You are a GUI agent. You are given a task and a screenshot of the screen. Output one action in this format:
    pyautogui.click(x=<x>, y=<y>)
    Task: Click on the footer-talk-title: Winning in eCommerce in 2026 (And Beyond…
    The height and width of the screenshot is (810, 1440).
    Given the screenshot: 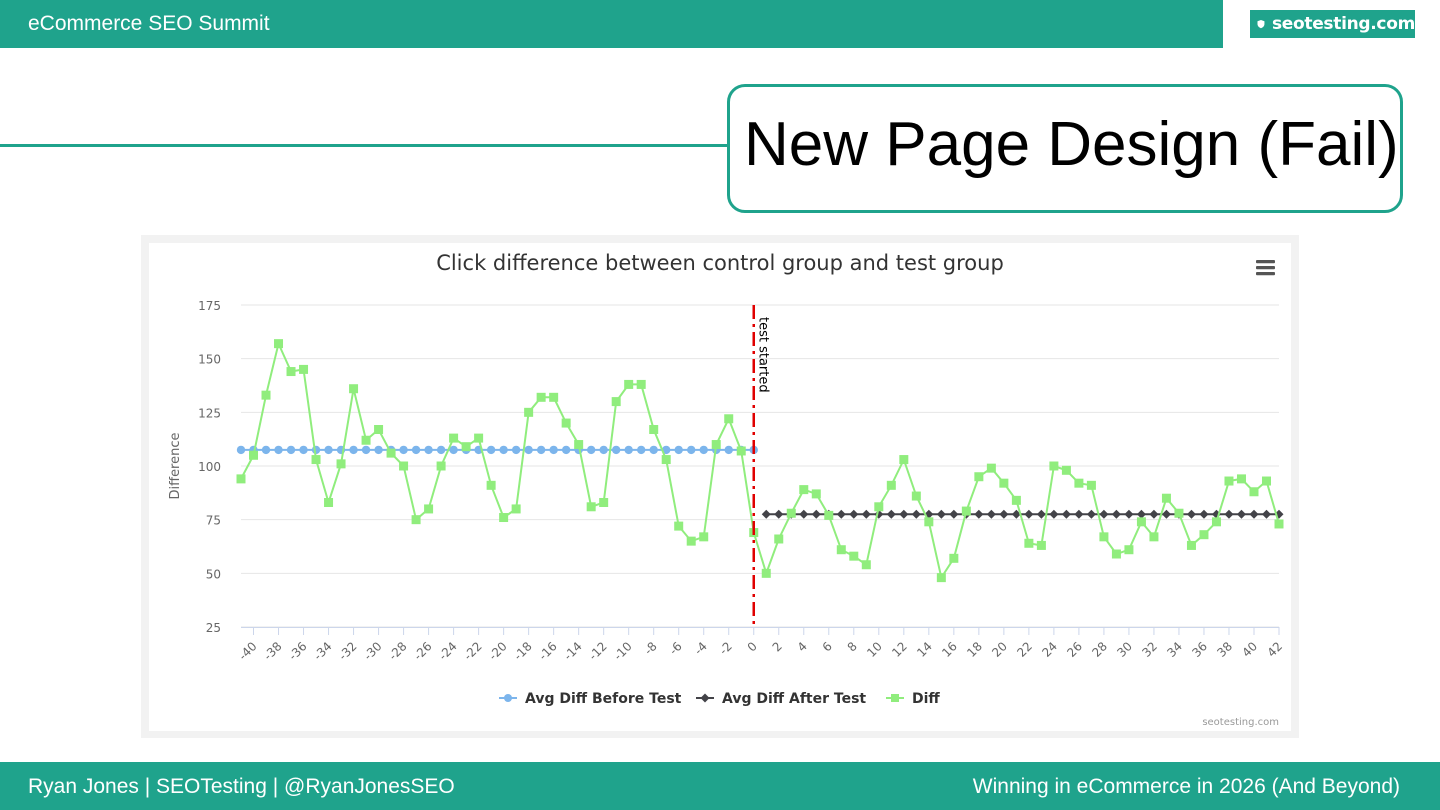 What is the action you would take?
    pyautogui.click(x=1186, y=786)
    